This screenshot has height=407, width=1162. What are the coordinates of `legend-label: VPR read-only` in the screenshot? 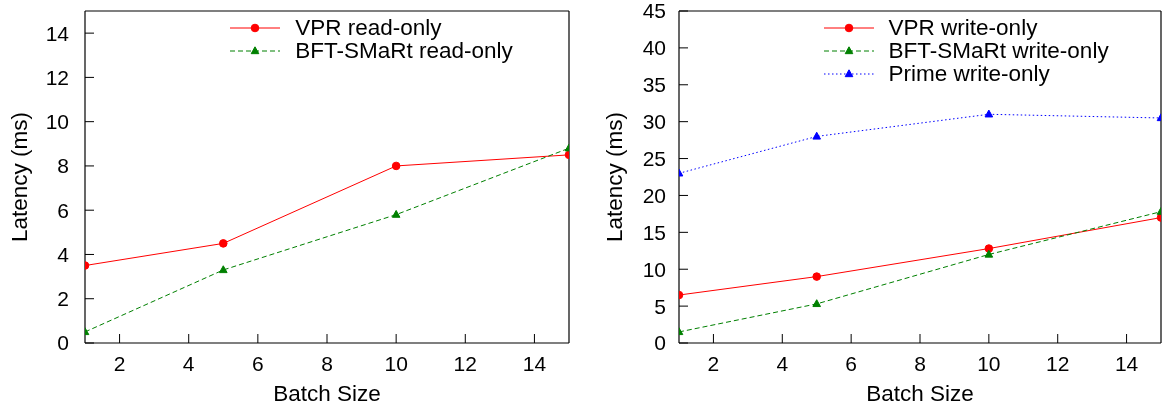 It's located at (368, 27).